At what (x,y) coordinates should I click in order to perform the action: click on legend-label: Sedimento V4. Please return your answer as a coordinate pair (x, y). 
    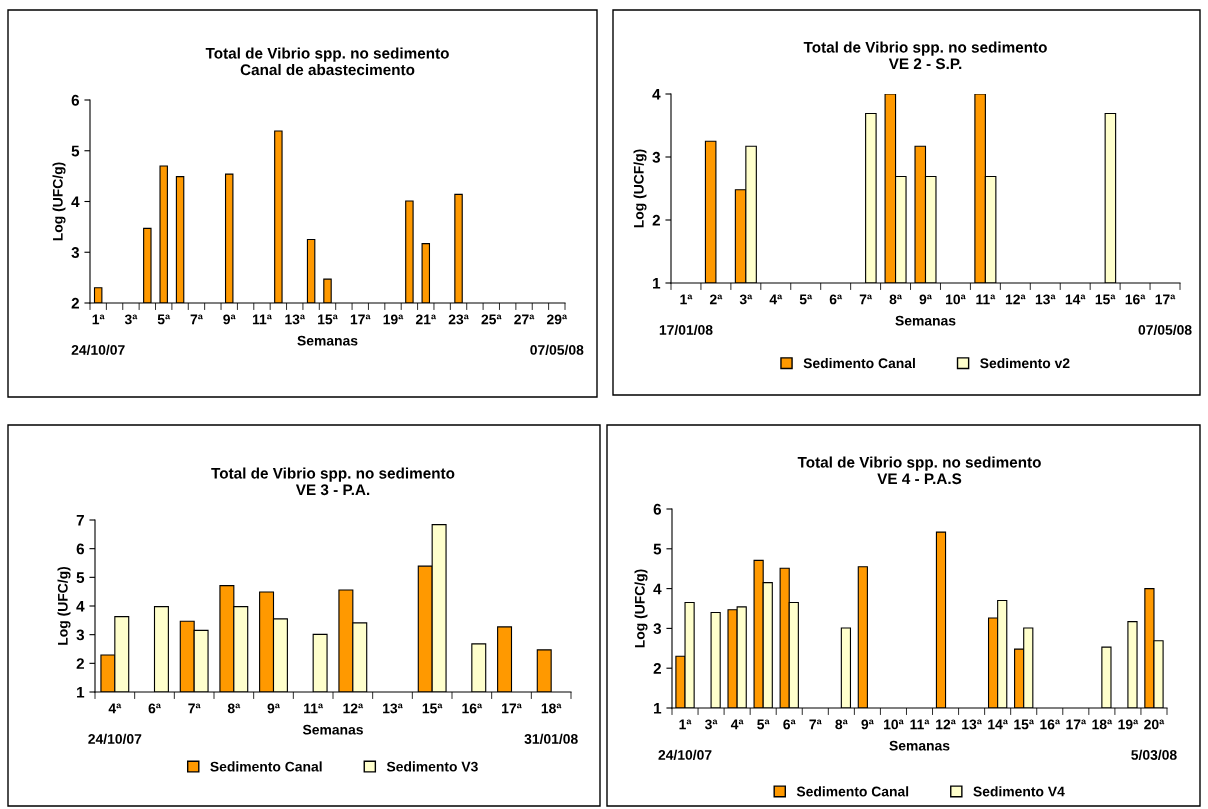
    Looking at the image, I should click on (1019, 791).